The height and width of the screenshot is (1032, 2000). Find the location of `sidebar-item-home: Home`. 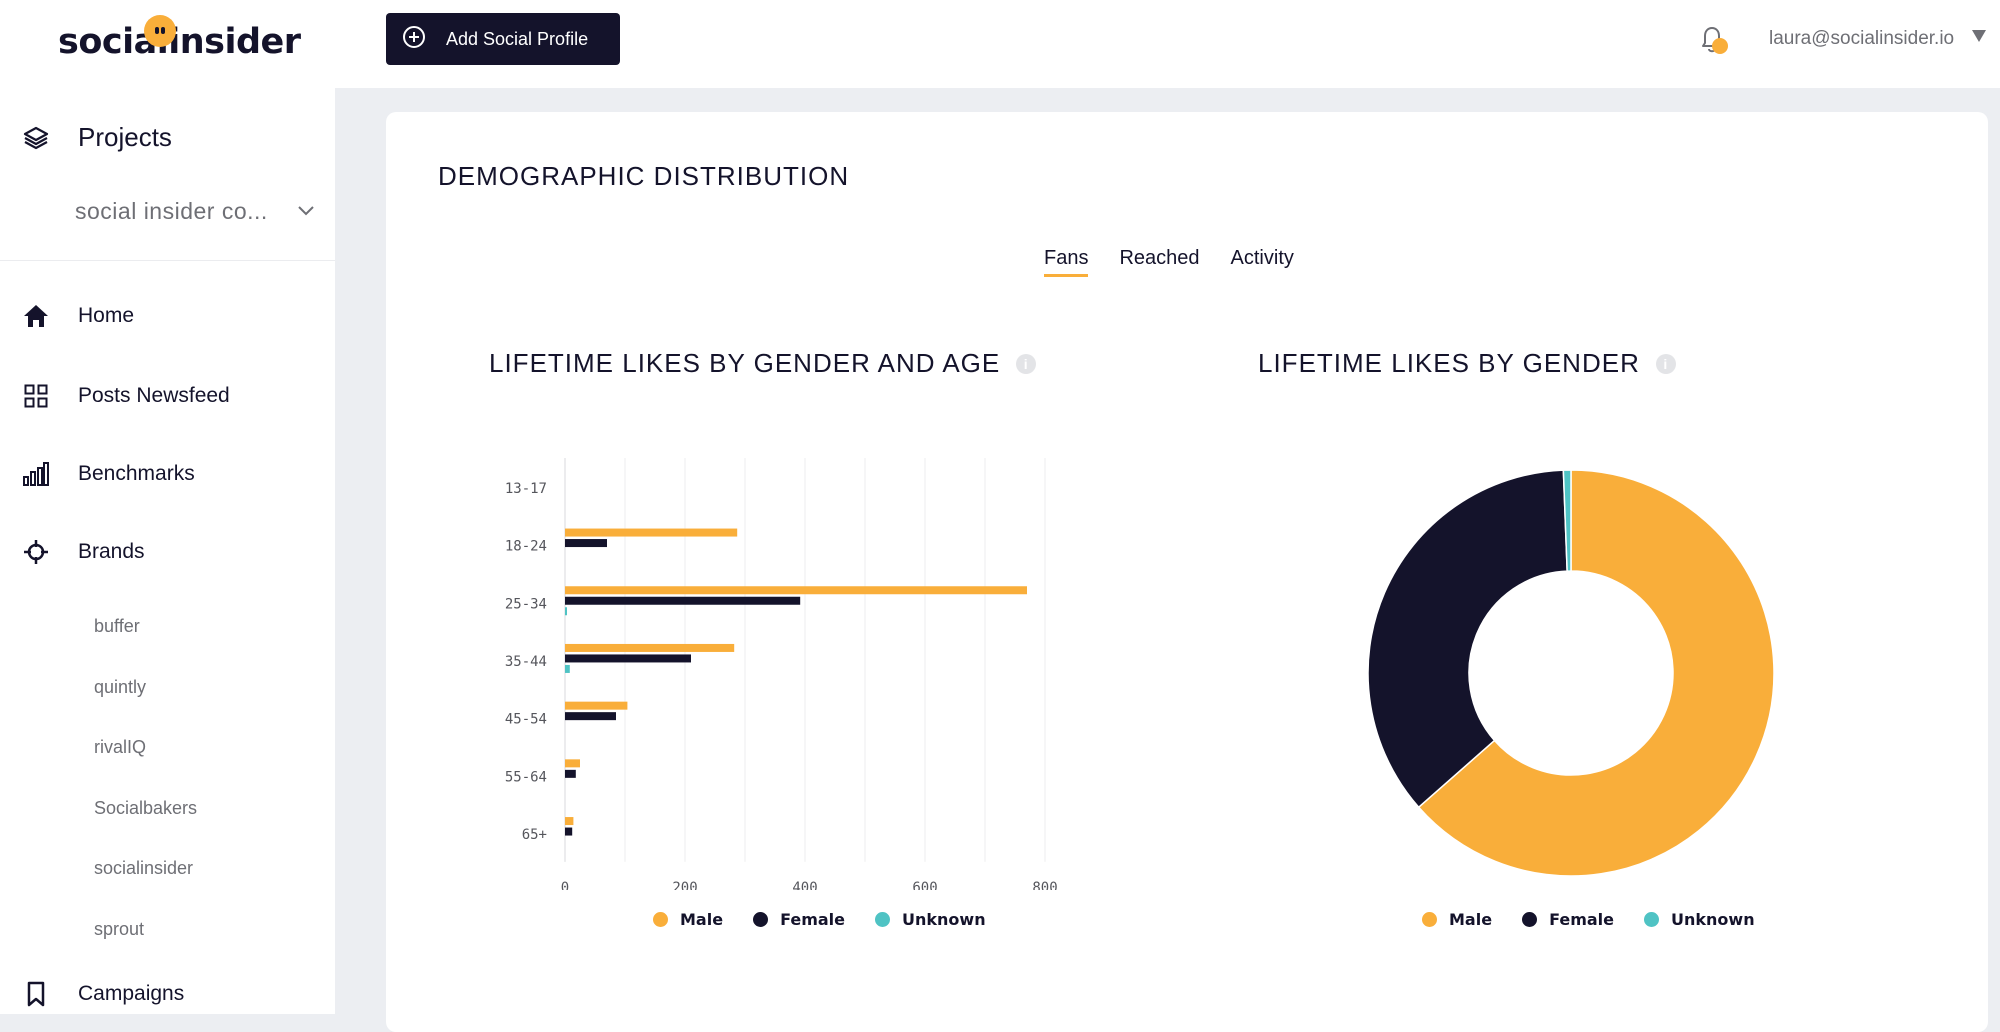

sidebar-item-home: Home is located at coordinates (78, 316).